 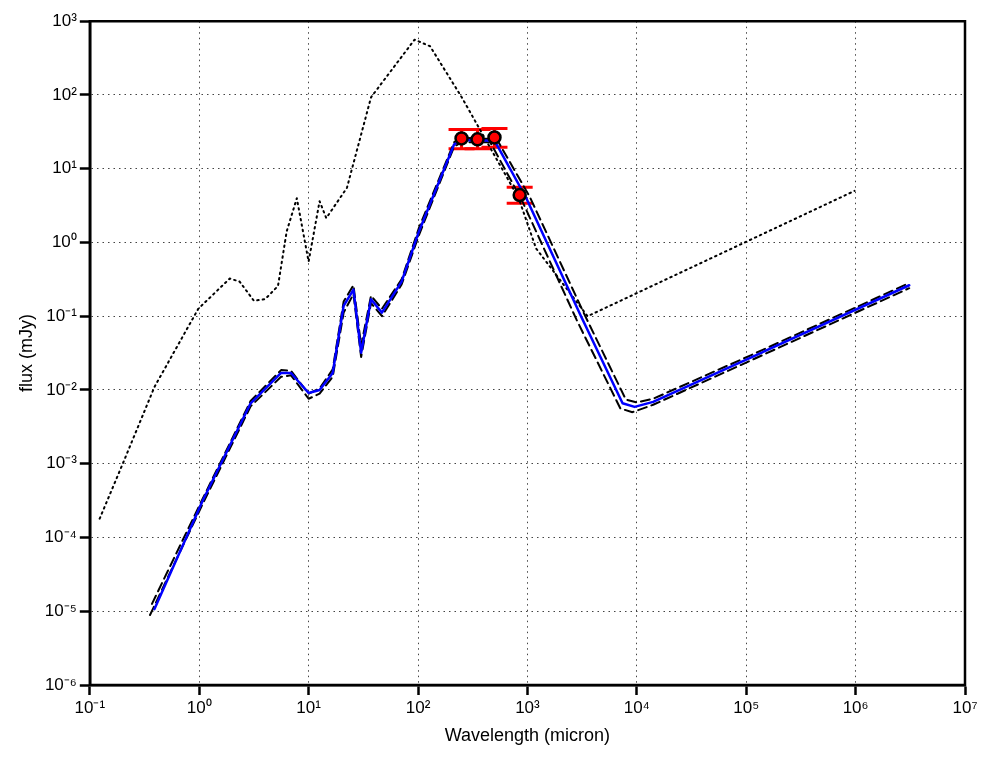 What do you see at coordinates (62, 463) in the screenshot?
I see `y-tick-label: 10⁻³` at bounding box center [62, 463].